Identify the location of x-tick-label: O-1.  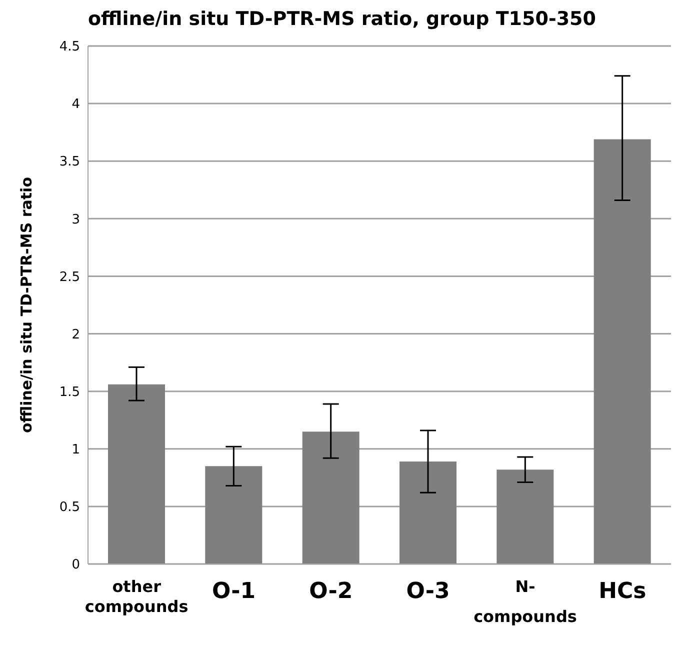
(234, 591).